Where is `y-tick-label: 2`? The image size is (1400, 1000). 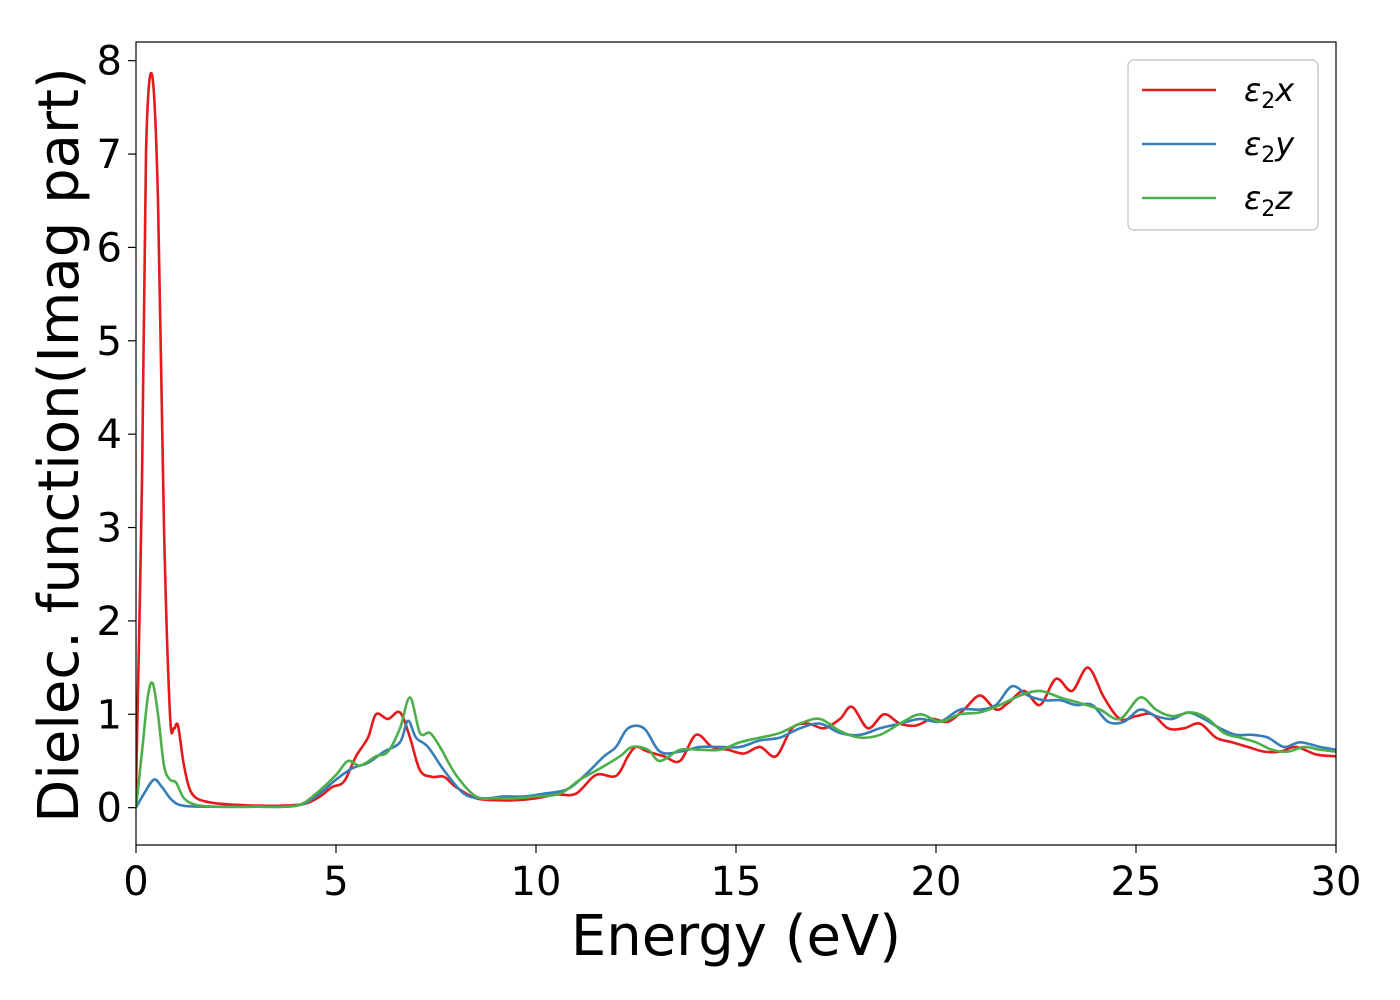 y-tick-label: 2 is located at coordinates (109, 622).